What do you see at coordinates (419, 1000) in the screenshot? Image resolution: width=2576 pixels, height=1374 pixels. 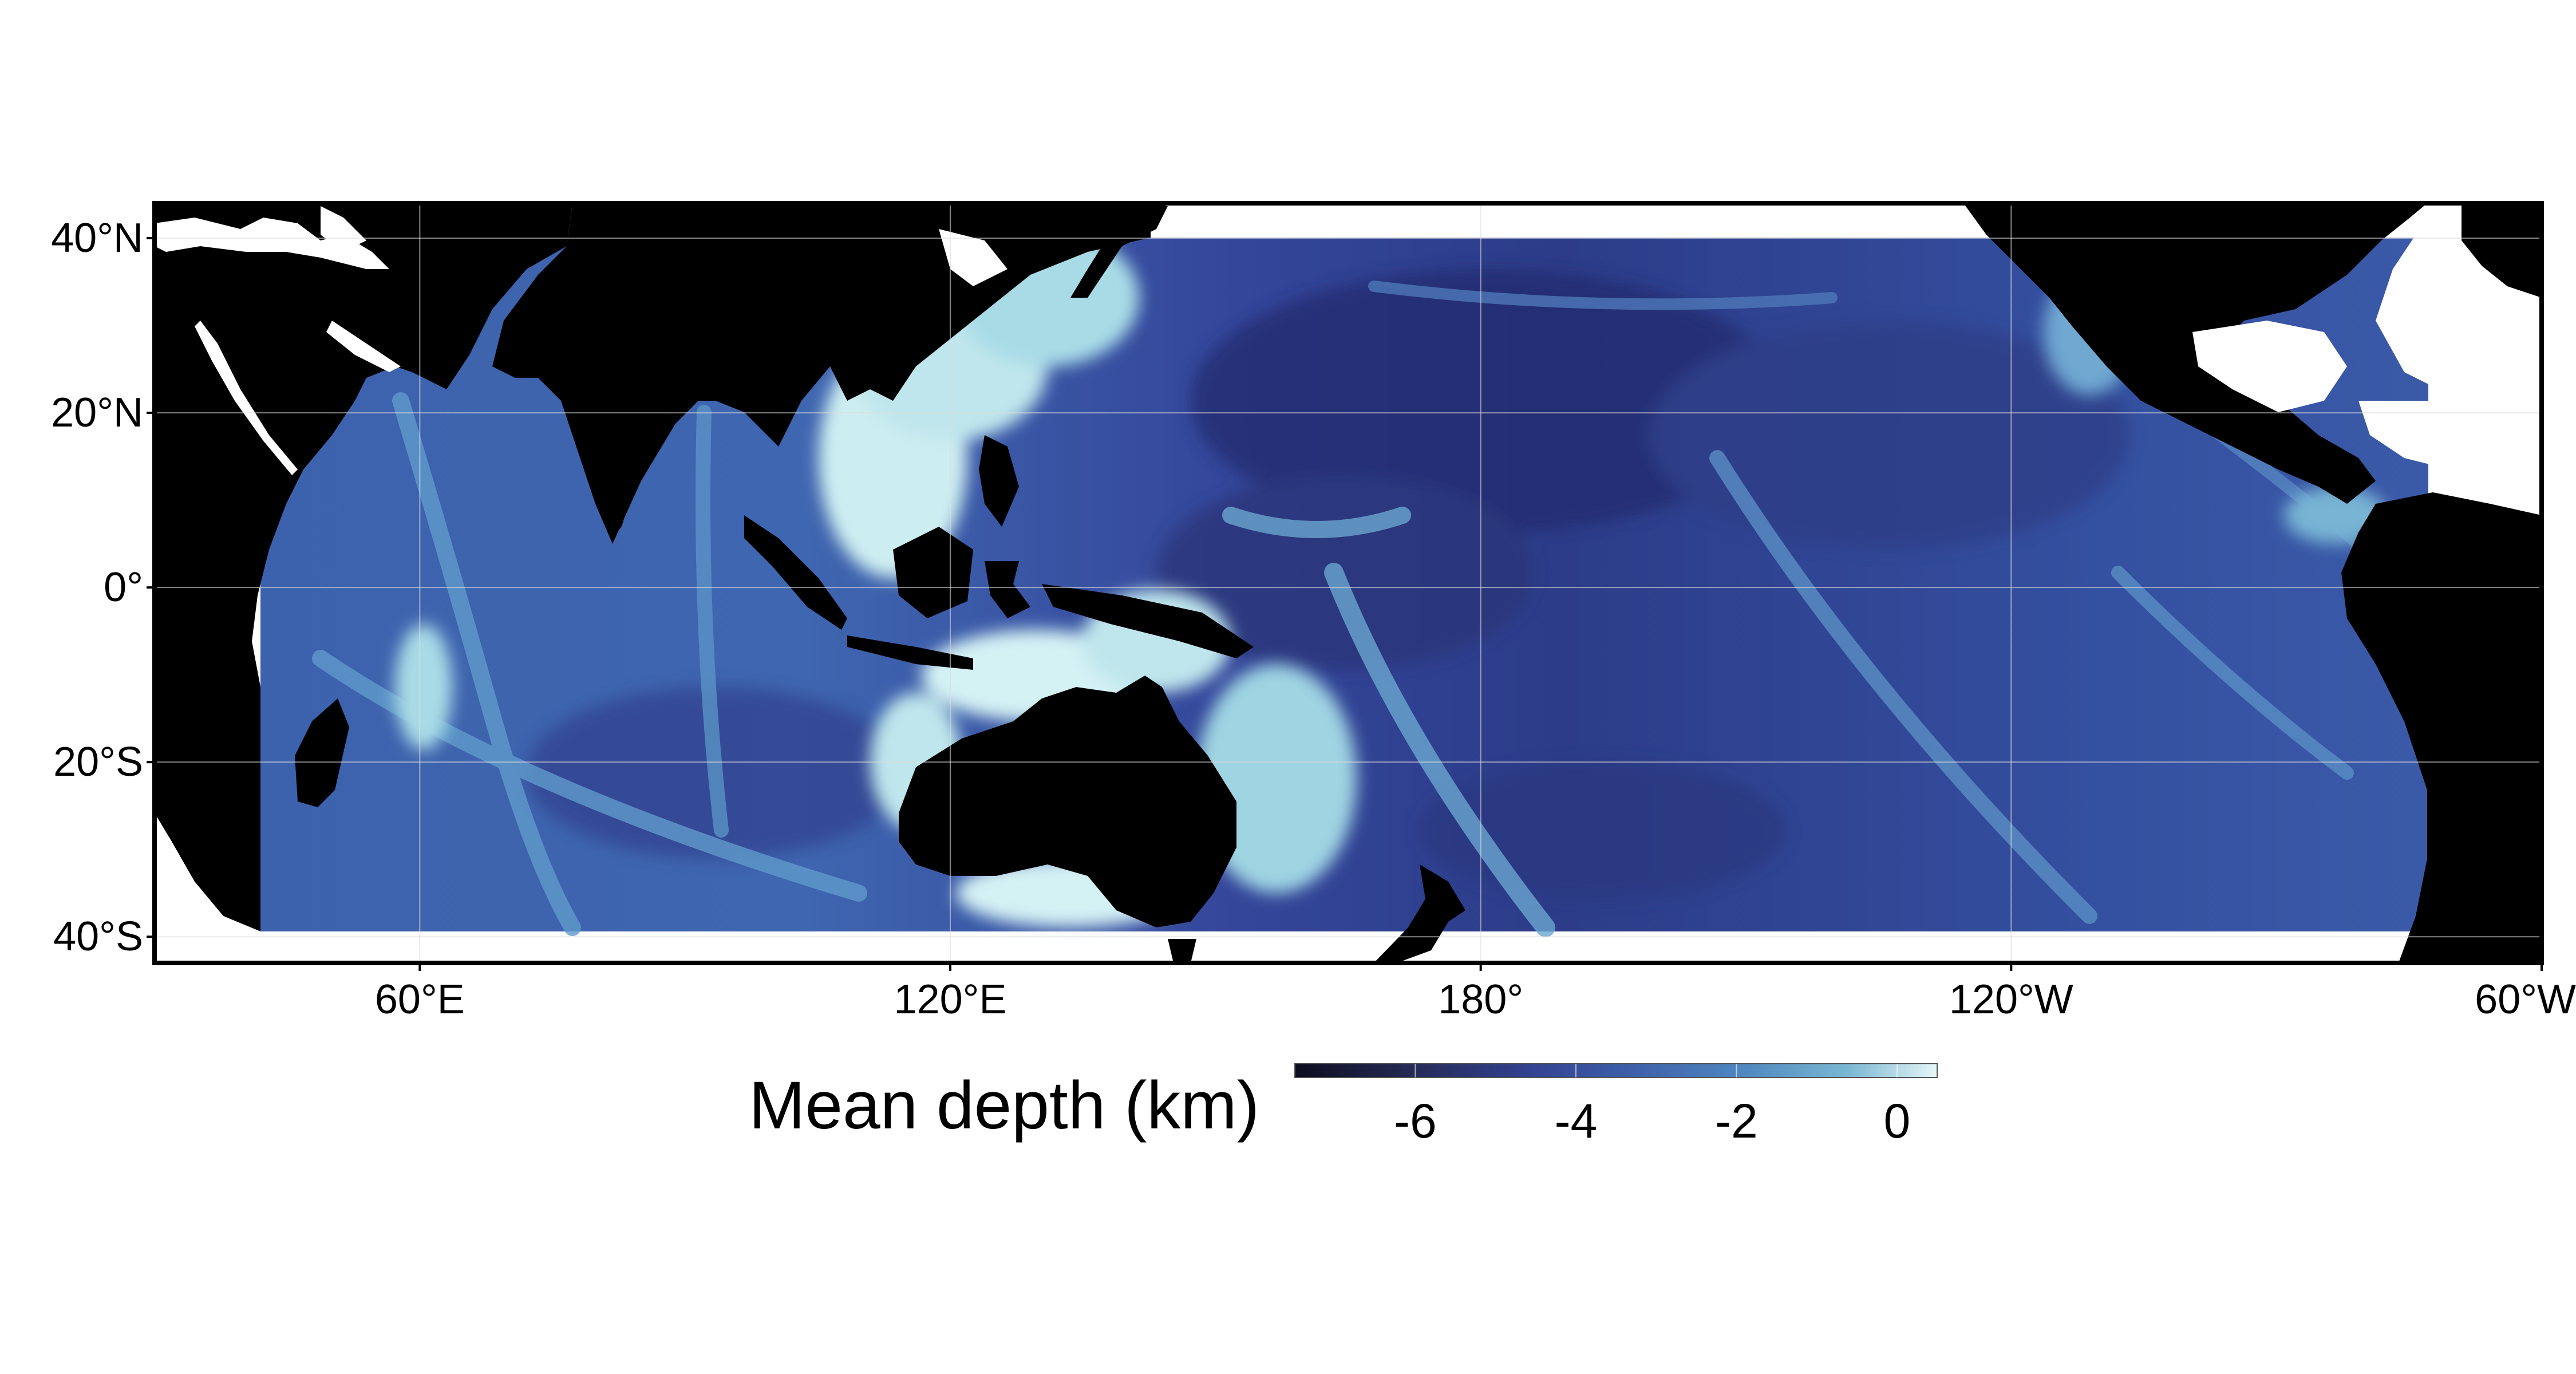 I see `lon-tick-label: 60°E` at bounding box center [419, 1000].